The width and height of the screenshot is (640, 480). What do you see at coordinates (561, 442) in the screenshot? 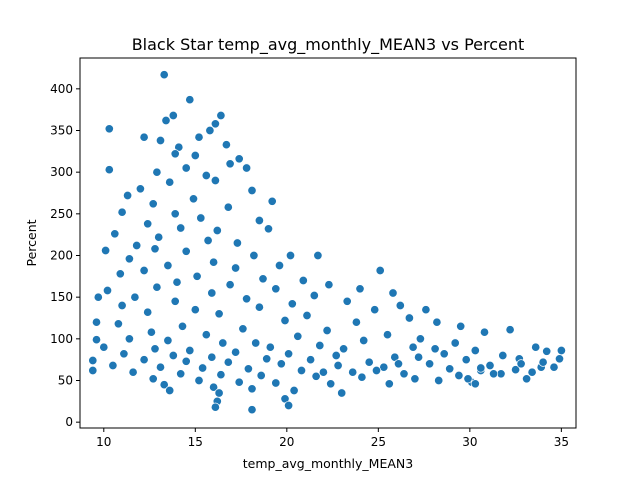
I see `x-tick-label: 35` at bounding box center [561, 442].